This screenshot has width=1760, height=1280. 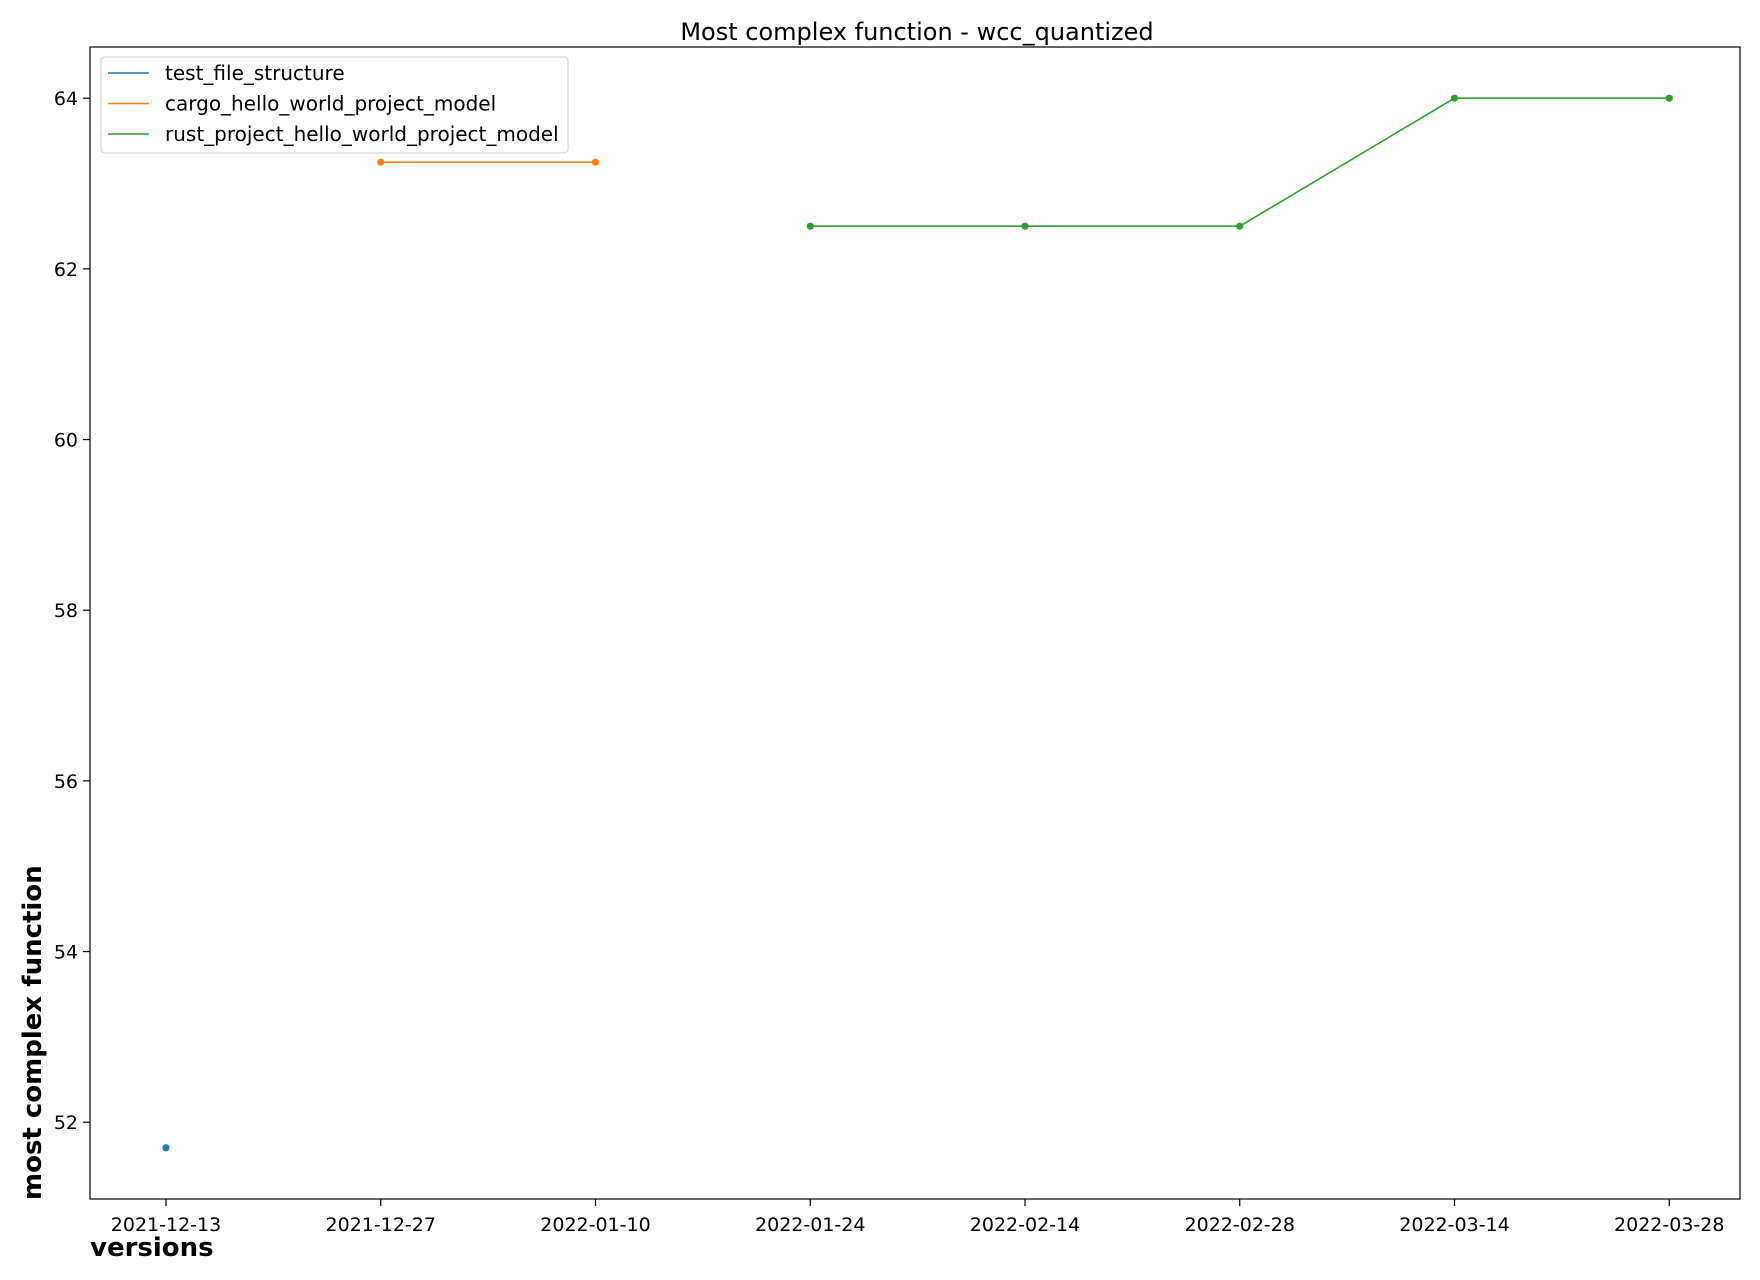 What do you see at coordinates (381, 1225) in the screenshot?
I see `x-tick-label: 2021-12-27` at bounding box center [381, 1225].